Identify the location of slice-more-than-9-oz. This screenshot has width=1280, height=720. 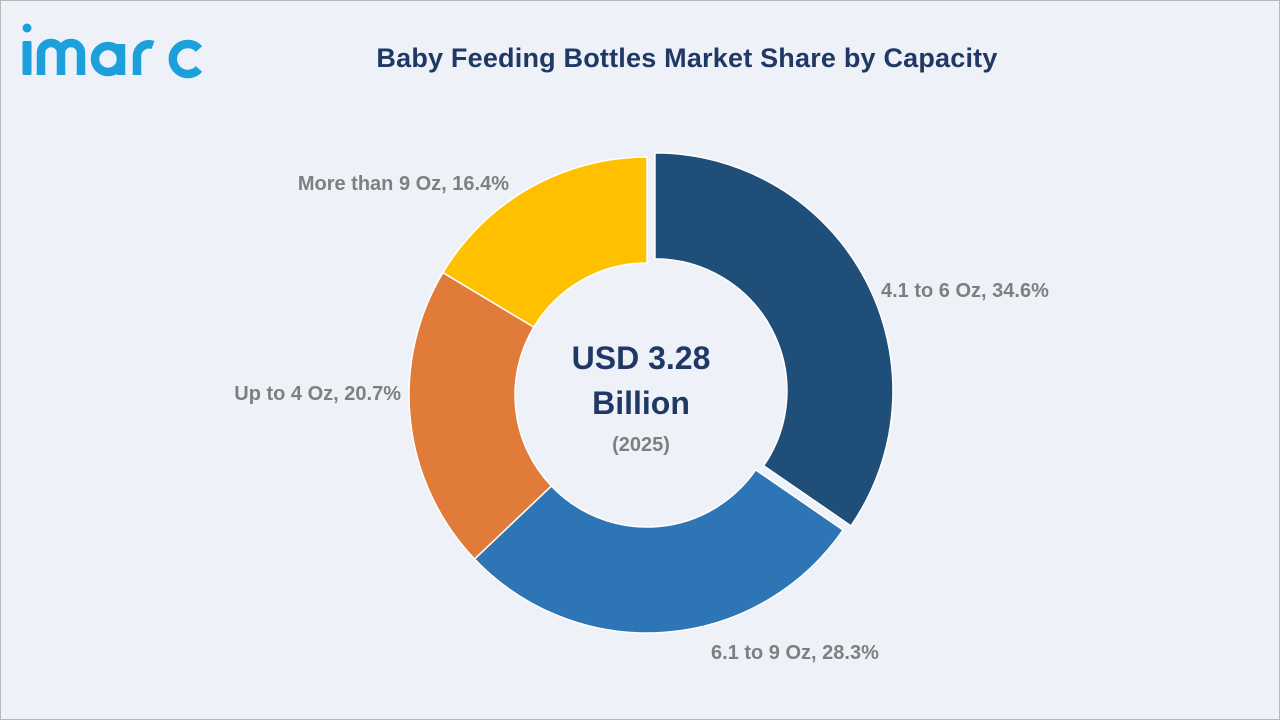
(544, 242).